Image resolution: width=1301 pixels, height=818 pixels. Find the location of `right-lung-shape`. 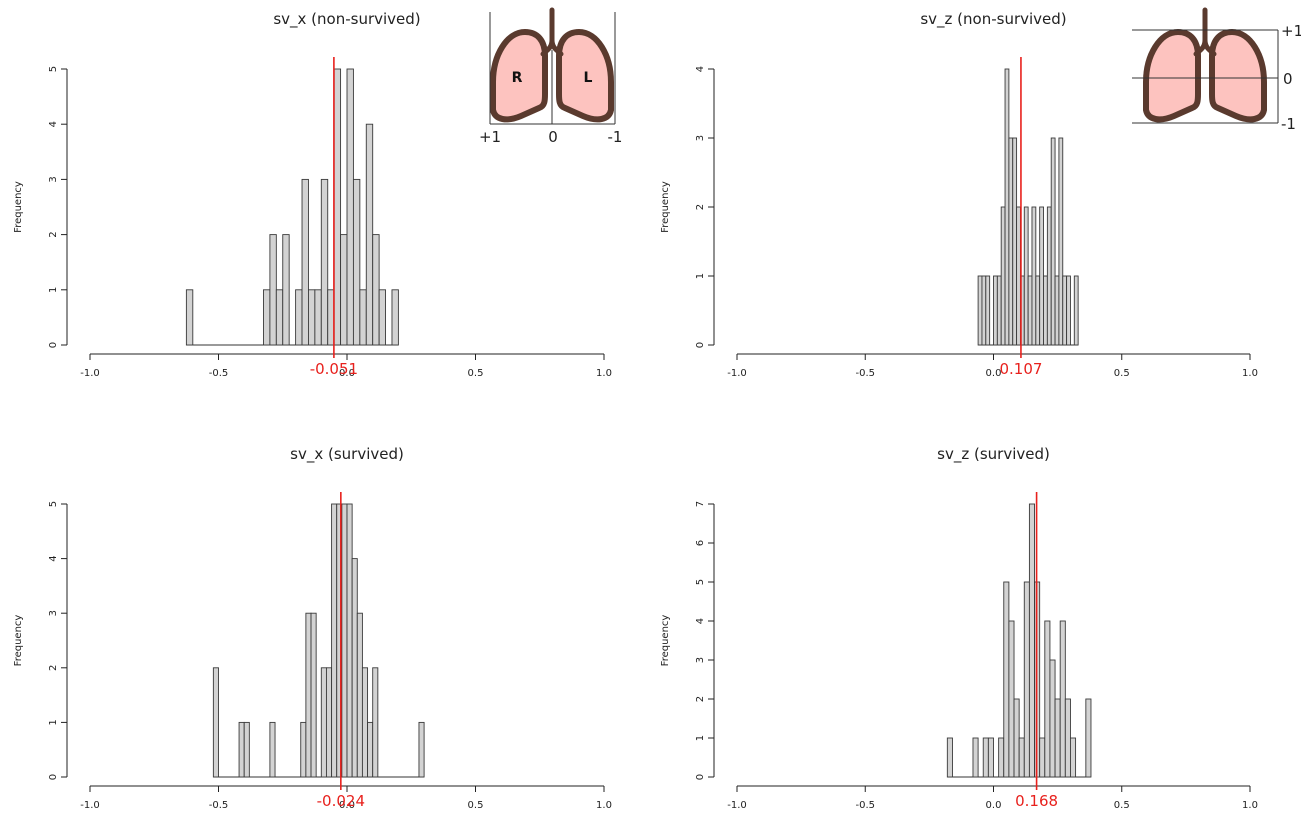

right-lung-shape is located at coordinates (519, 76).